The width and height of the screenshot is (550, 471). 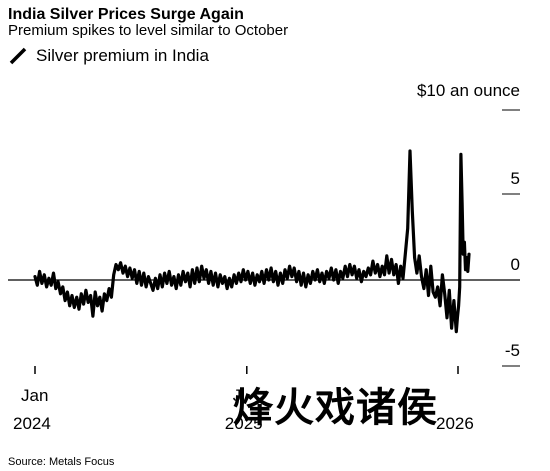 I want to click on line-swatch-icon, so click(x=18, y=56).